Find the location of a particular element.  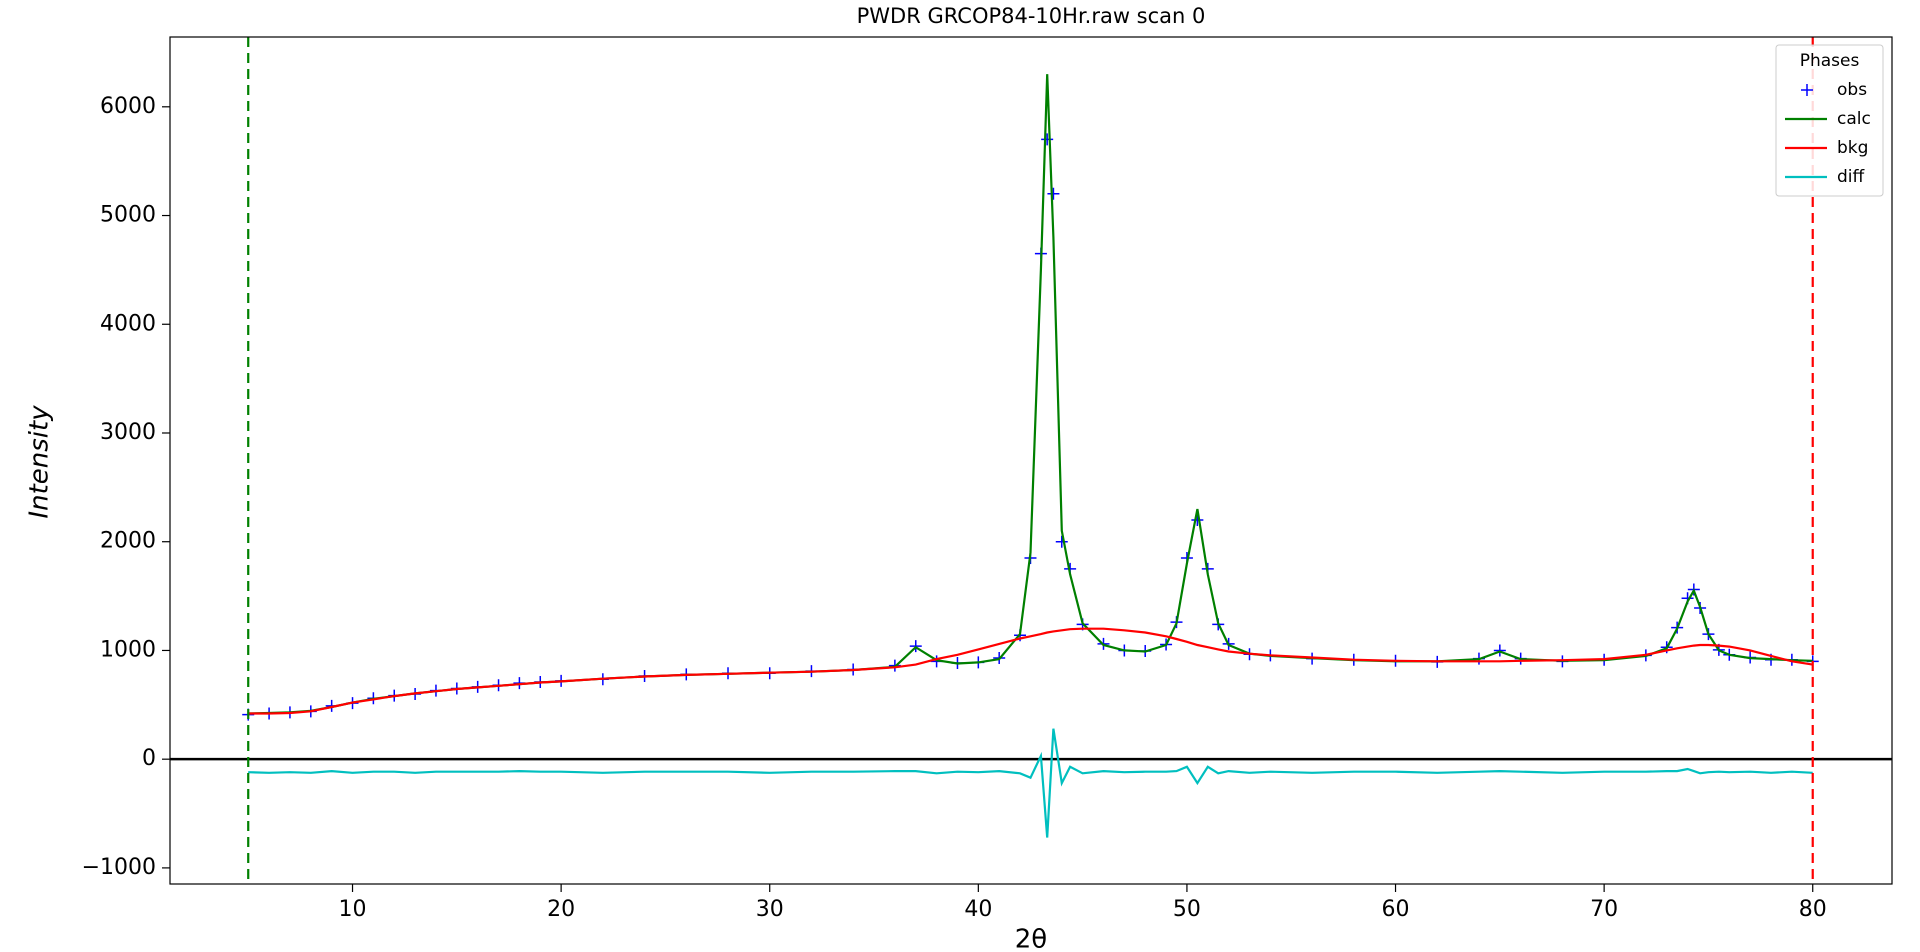

legend-label: calc is located at coordinates (1854, 119).